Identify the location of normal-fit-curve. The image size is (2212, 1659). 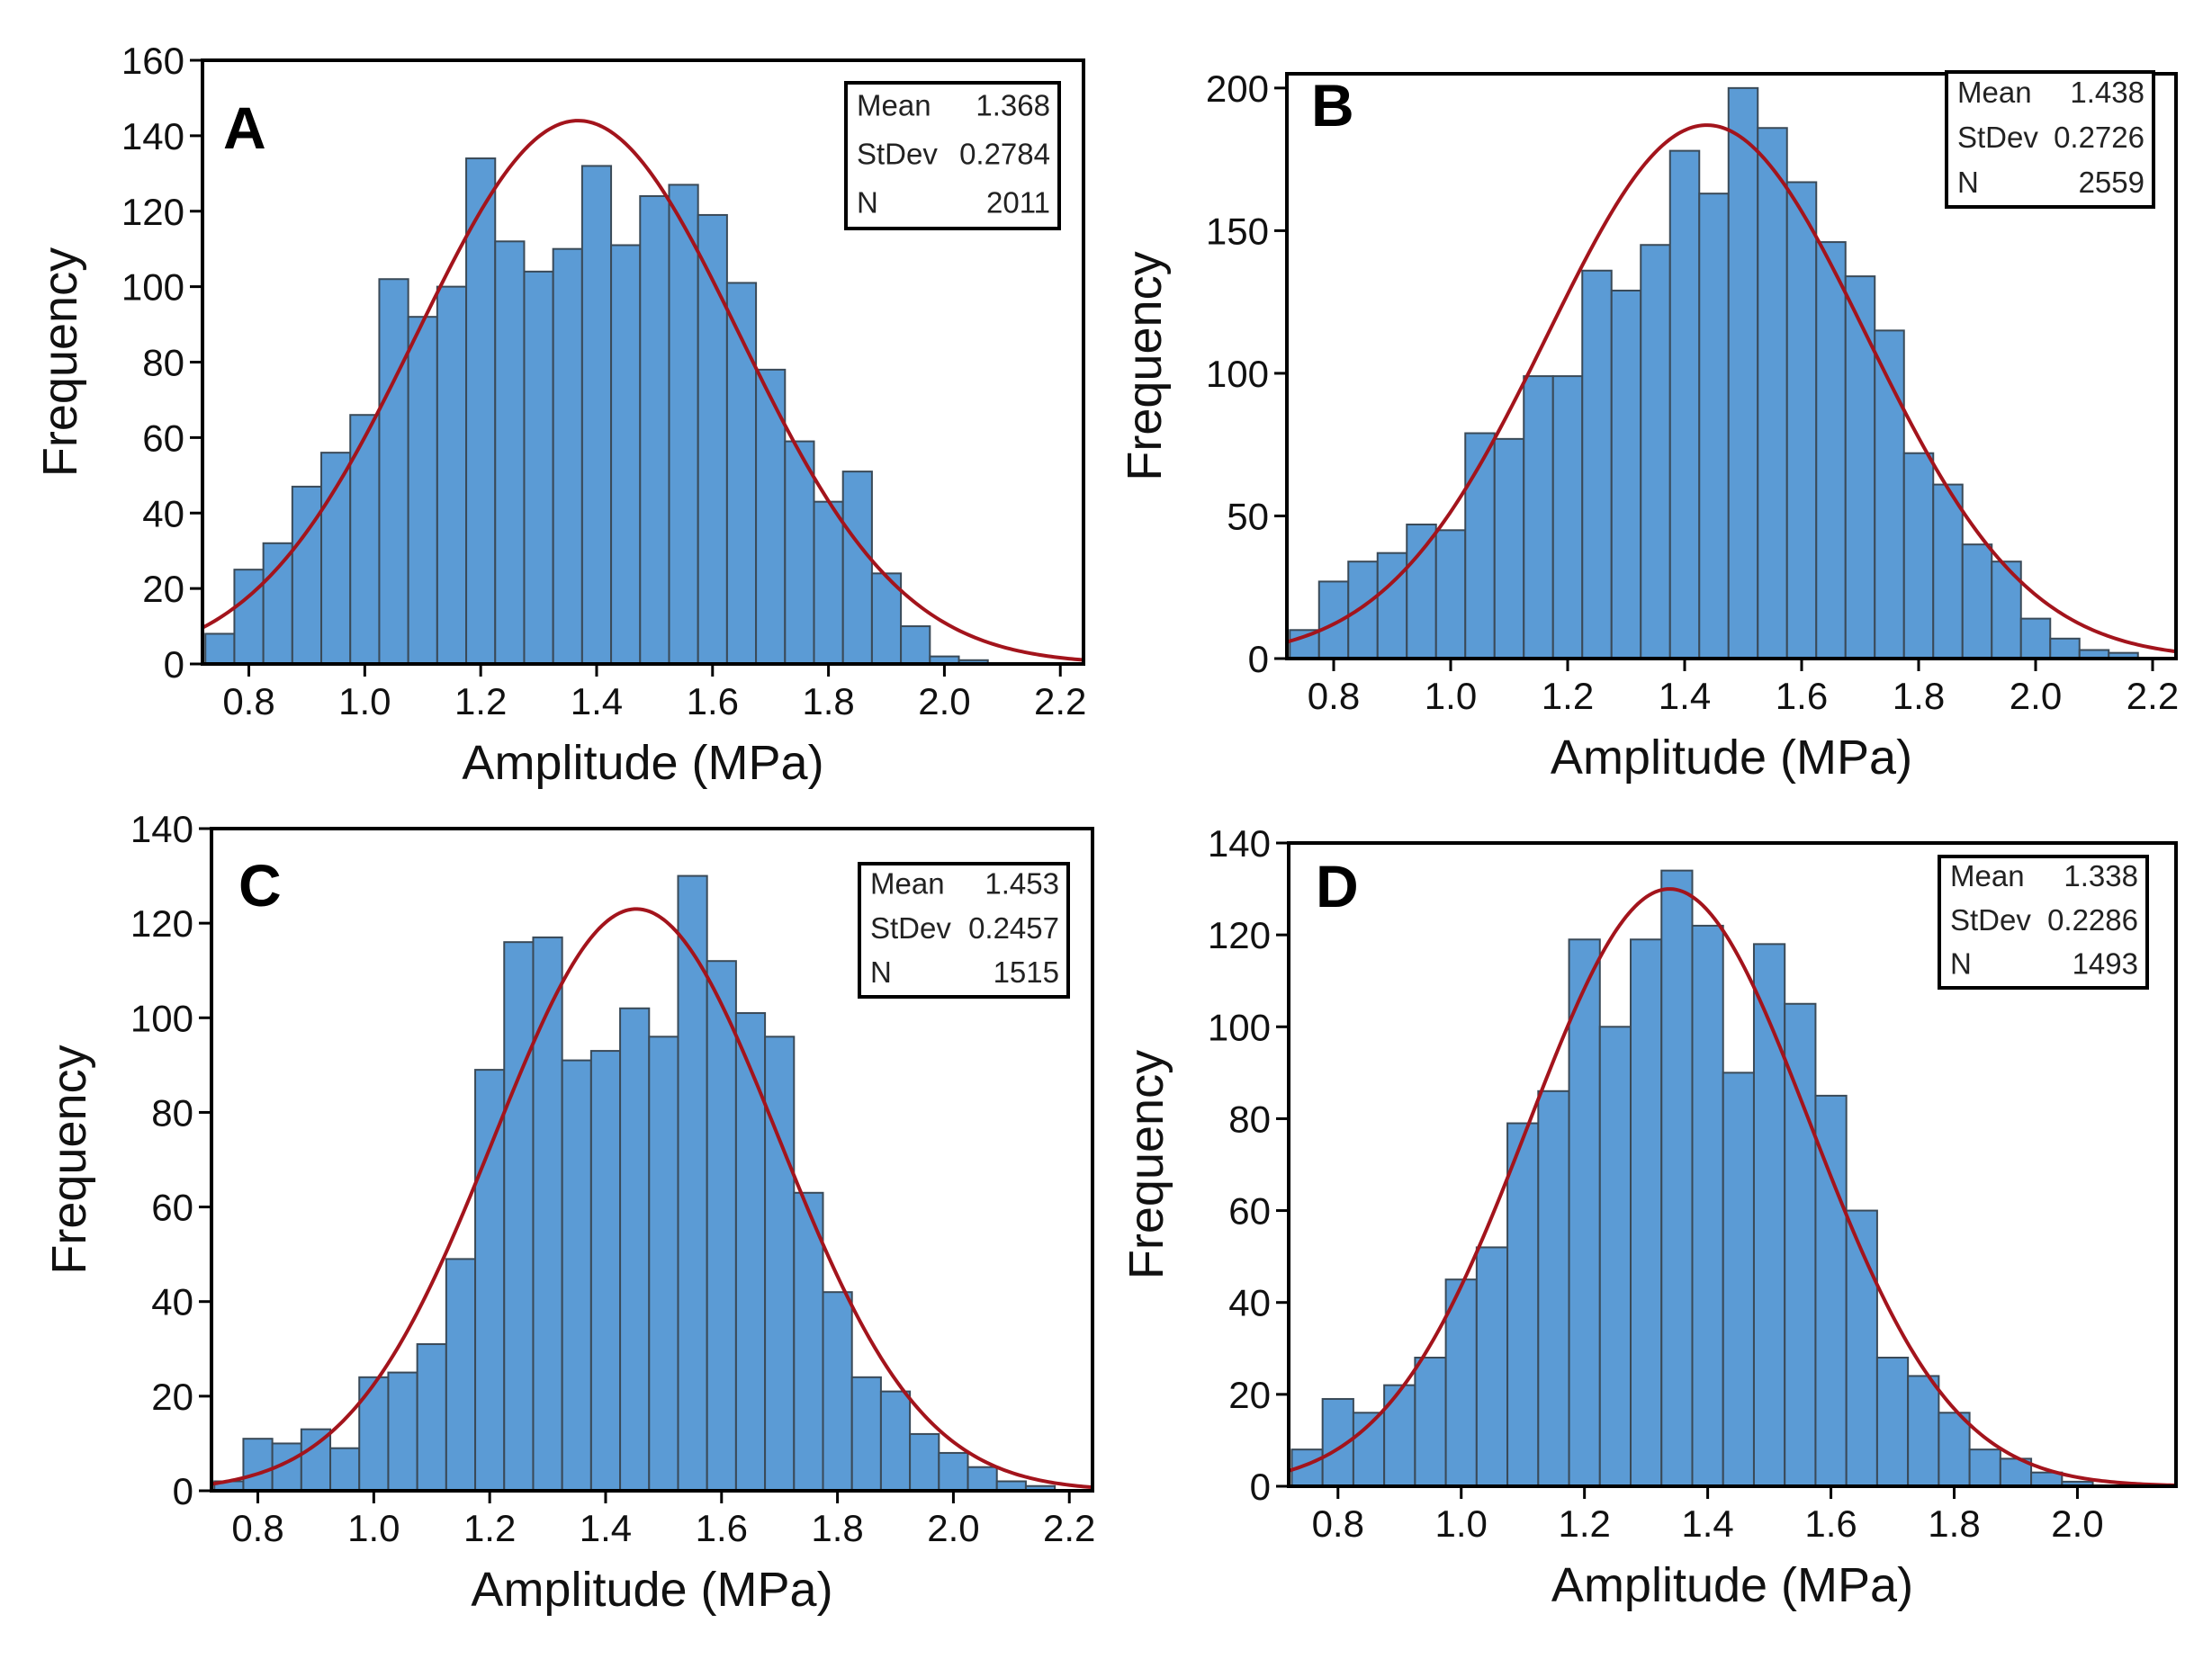
(652, 1198).